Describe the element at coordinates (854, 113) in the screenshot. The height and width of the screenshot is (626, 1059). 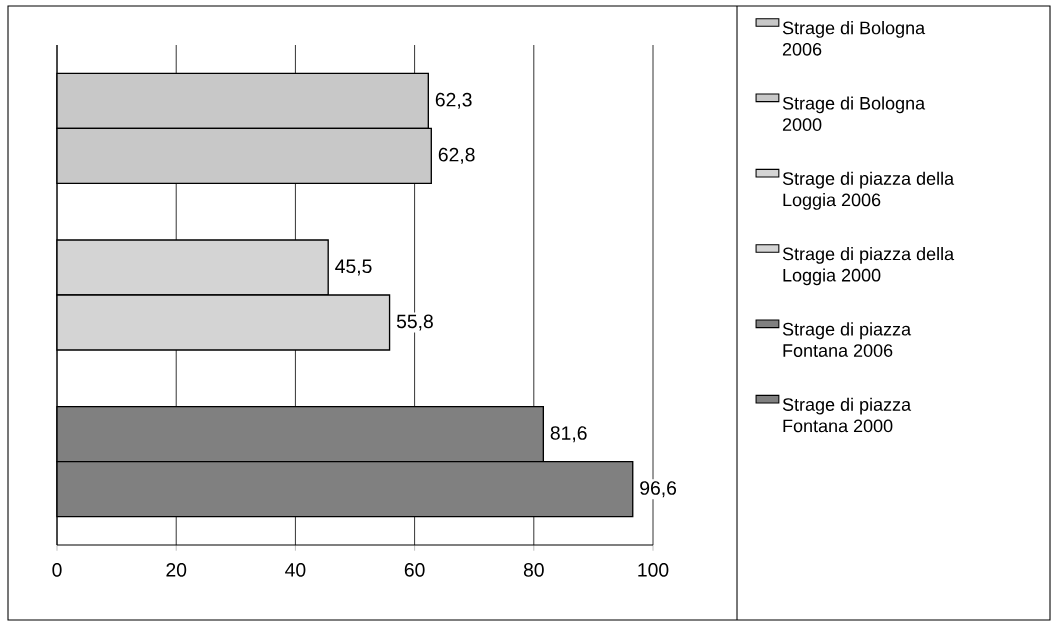
I see `legend-label: Strage di Bologna 2000` at that location.